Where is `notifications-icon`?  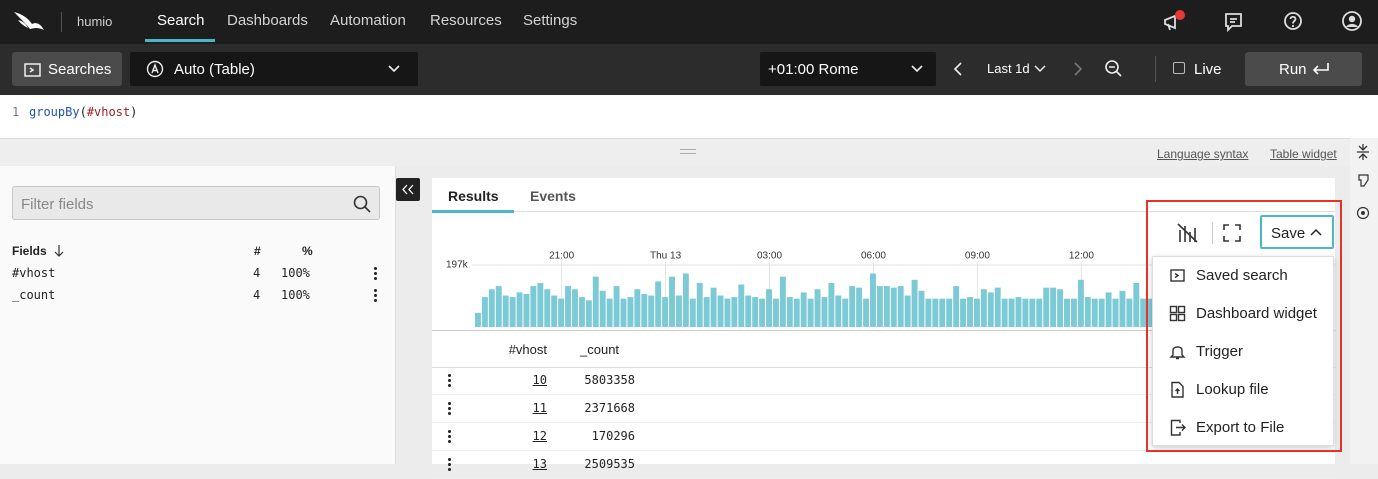 notifications-icon is located at coordinates (1174, 22).